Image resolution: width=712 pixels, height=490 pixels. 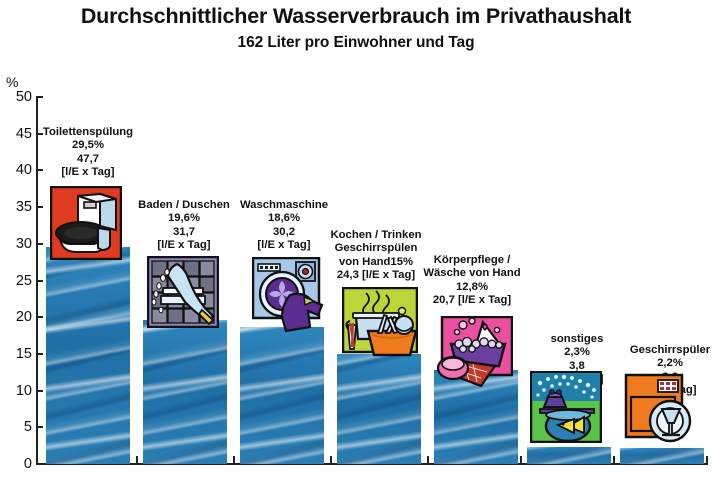 I want to click on bar-label-line: 19,6%, so click(x=184, y=218).